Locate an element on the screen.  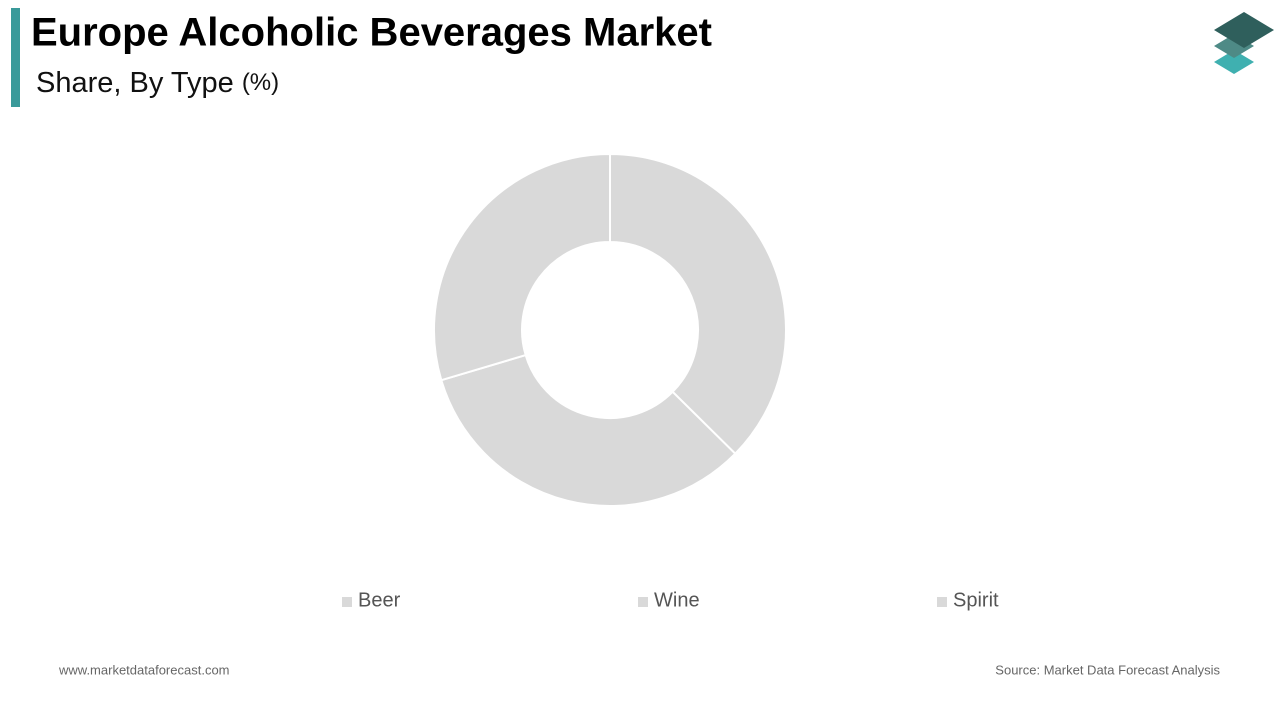
footer-source: Source: Market Data Forecast Analysis is located at coordinates (1107, 669).